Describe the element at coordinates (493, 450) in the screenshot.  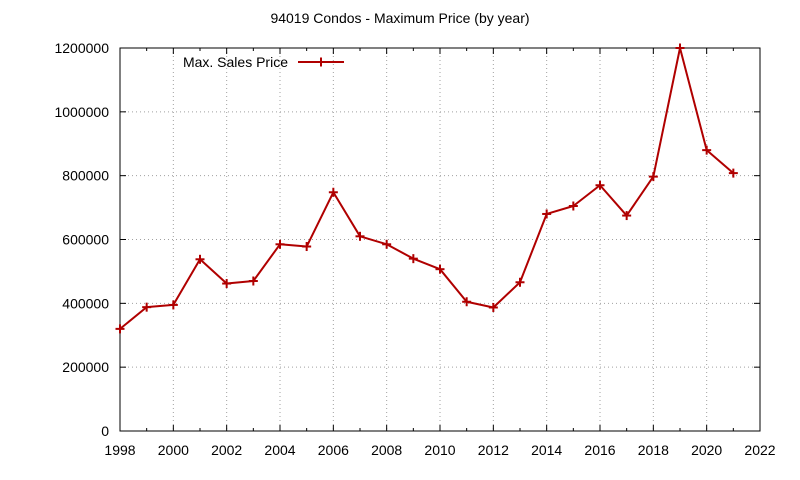
I see `x-tick-label: 2012` at that location.